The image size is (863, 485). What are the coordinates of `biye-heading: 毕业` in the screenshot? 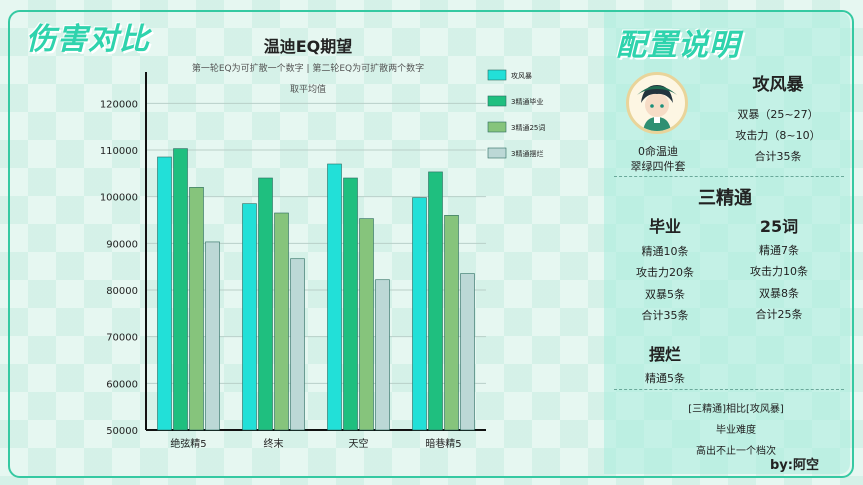 It's located at (664, 226).